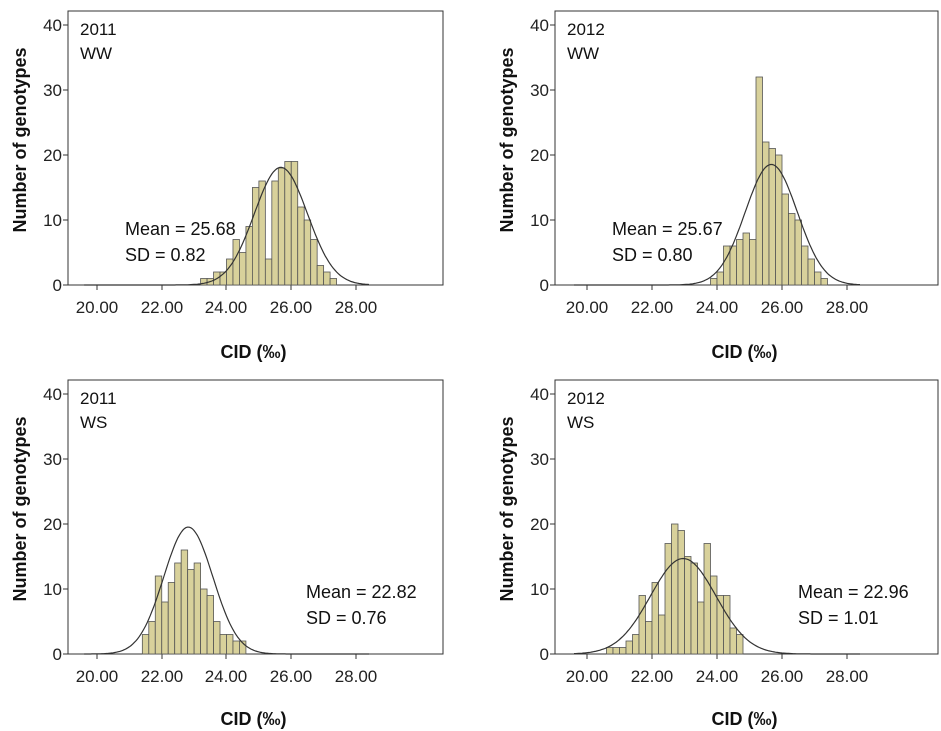 This screenshot has width=941, height=731. What do you see at coordinates (853, 592) in the screenshot?
I see `mean-label: Mean = 22.96` at bounding box center [853, 592].